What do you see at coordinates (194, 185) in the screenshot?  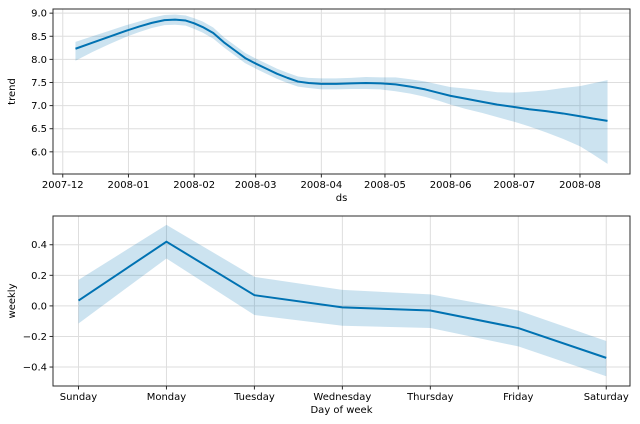 I see `x-tick-label: 2008-02` at bounding box center [194, 185].